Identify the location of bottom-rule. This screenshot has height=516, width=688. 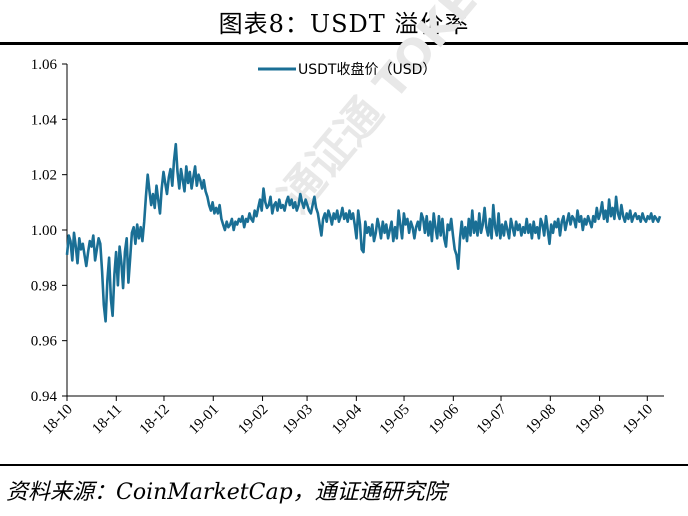
(344, 465).